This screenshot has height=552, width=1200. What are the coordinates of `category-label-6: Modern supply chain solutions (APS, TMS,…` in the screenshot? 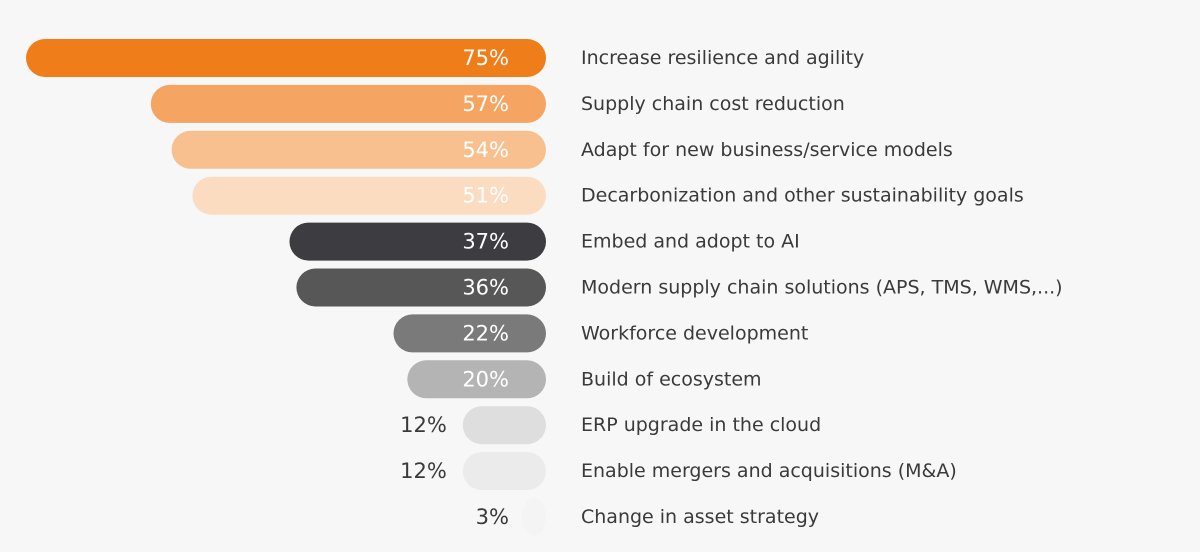 It's located at (822, 288).